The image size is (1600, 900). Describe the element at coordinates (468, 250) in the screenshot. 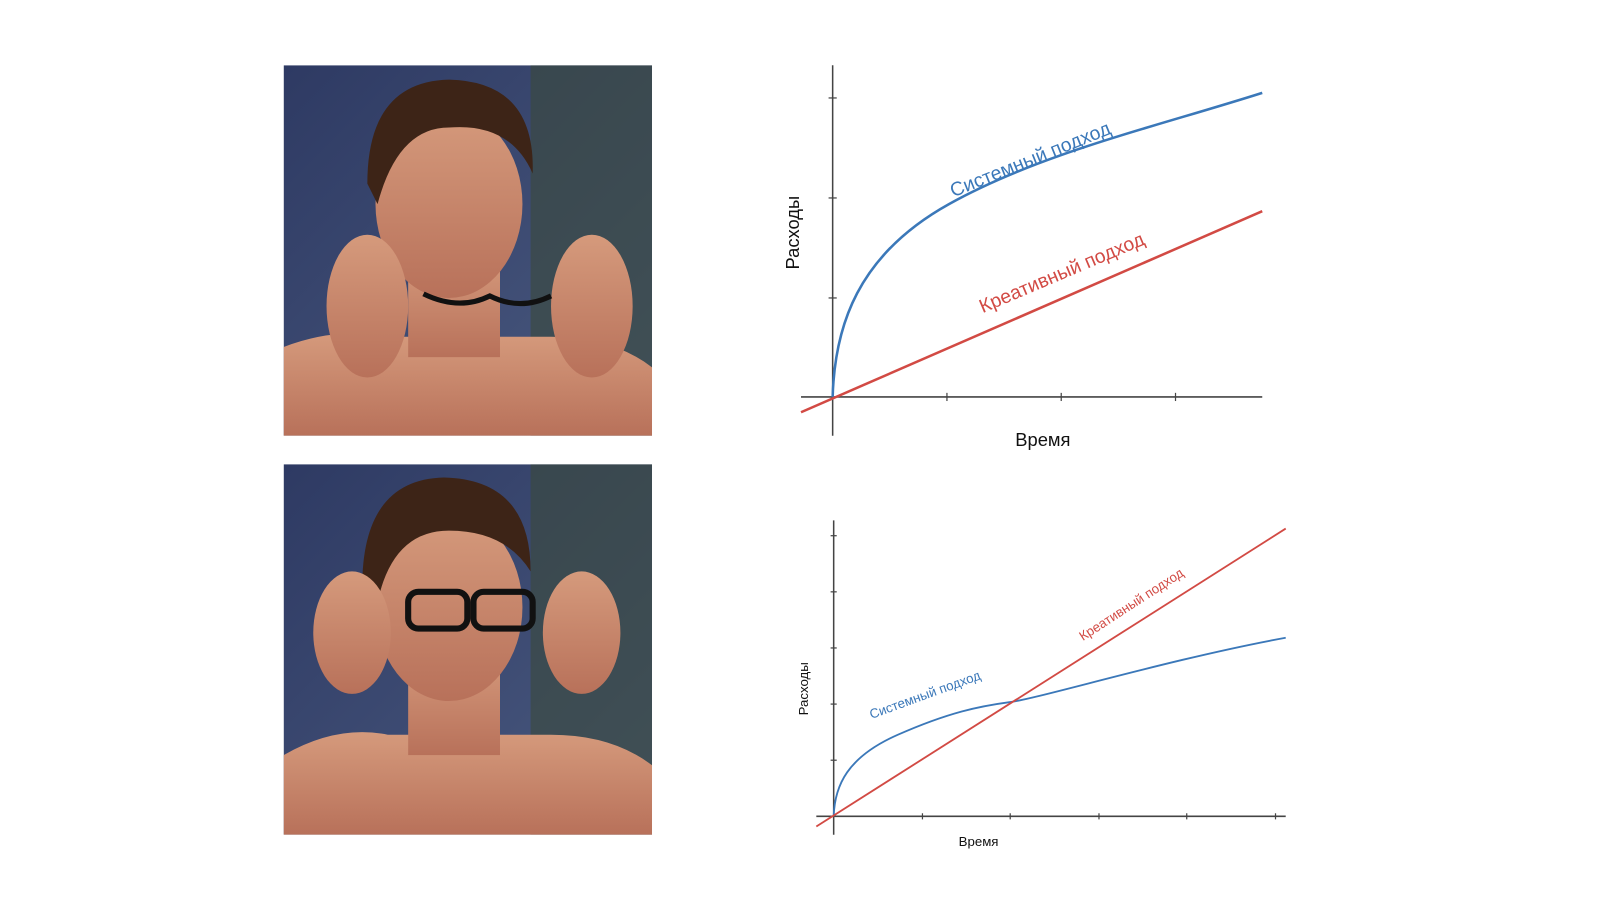

I see `photo-top` at that location.